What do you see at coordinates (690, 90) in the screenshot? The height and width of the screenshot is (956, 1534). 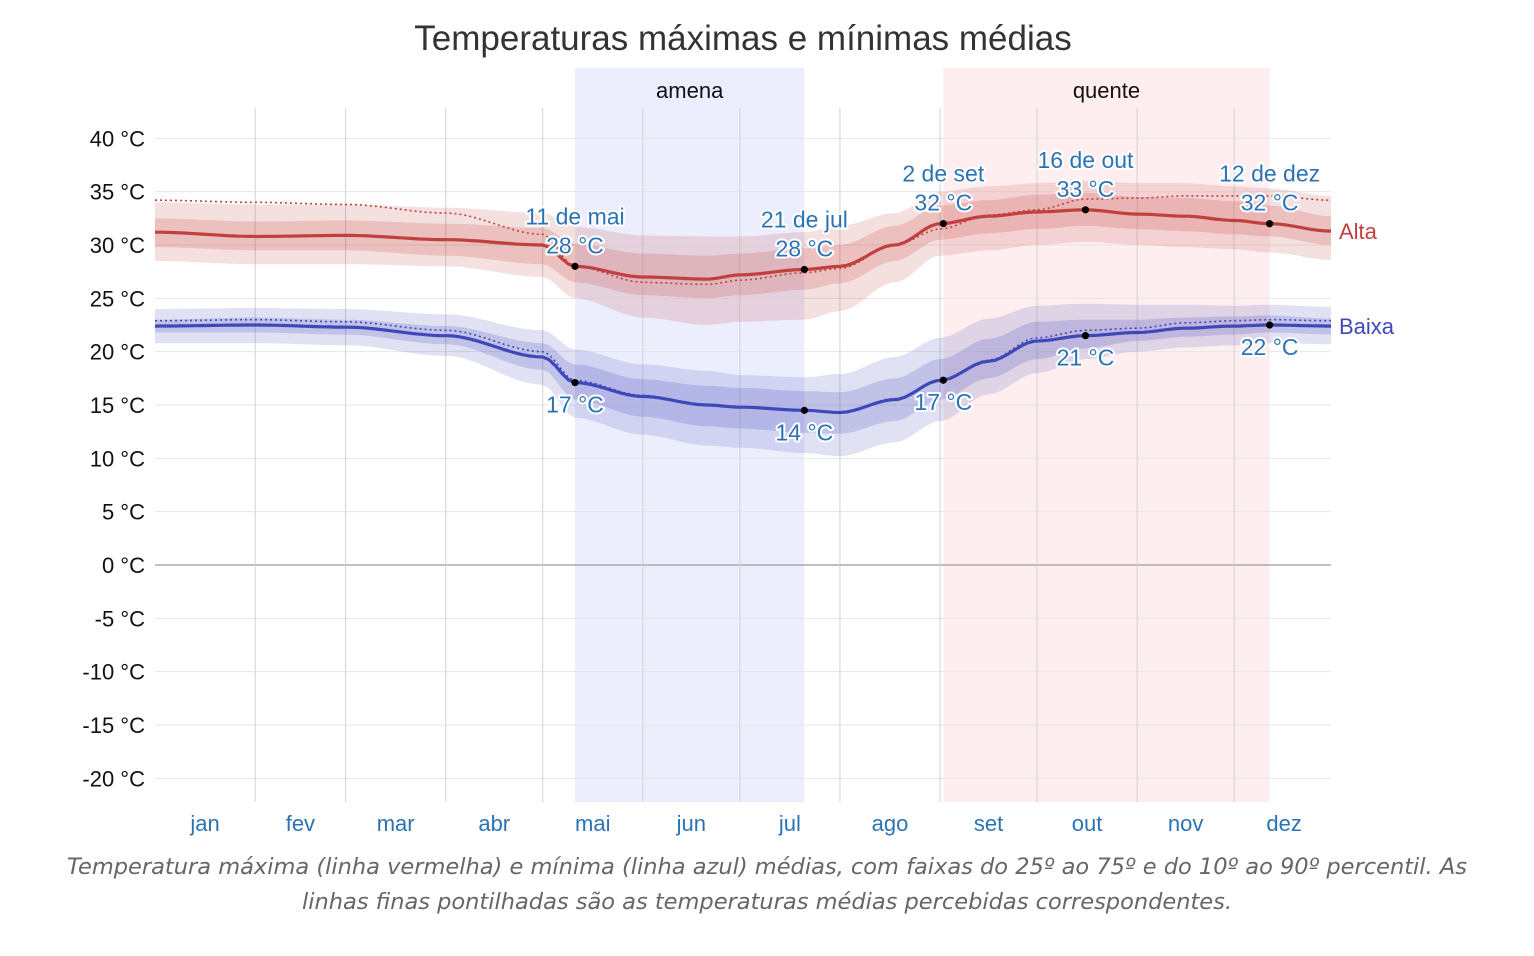 I see `season-label-amena: amena` at bounding box center [690, 90].